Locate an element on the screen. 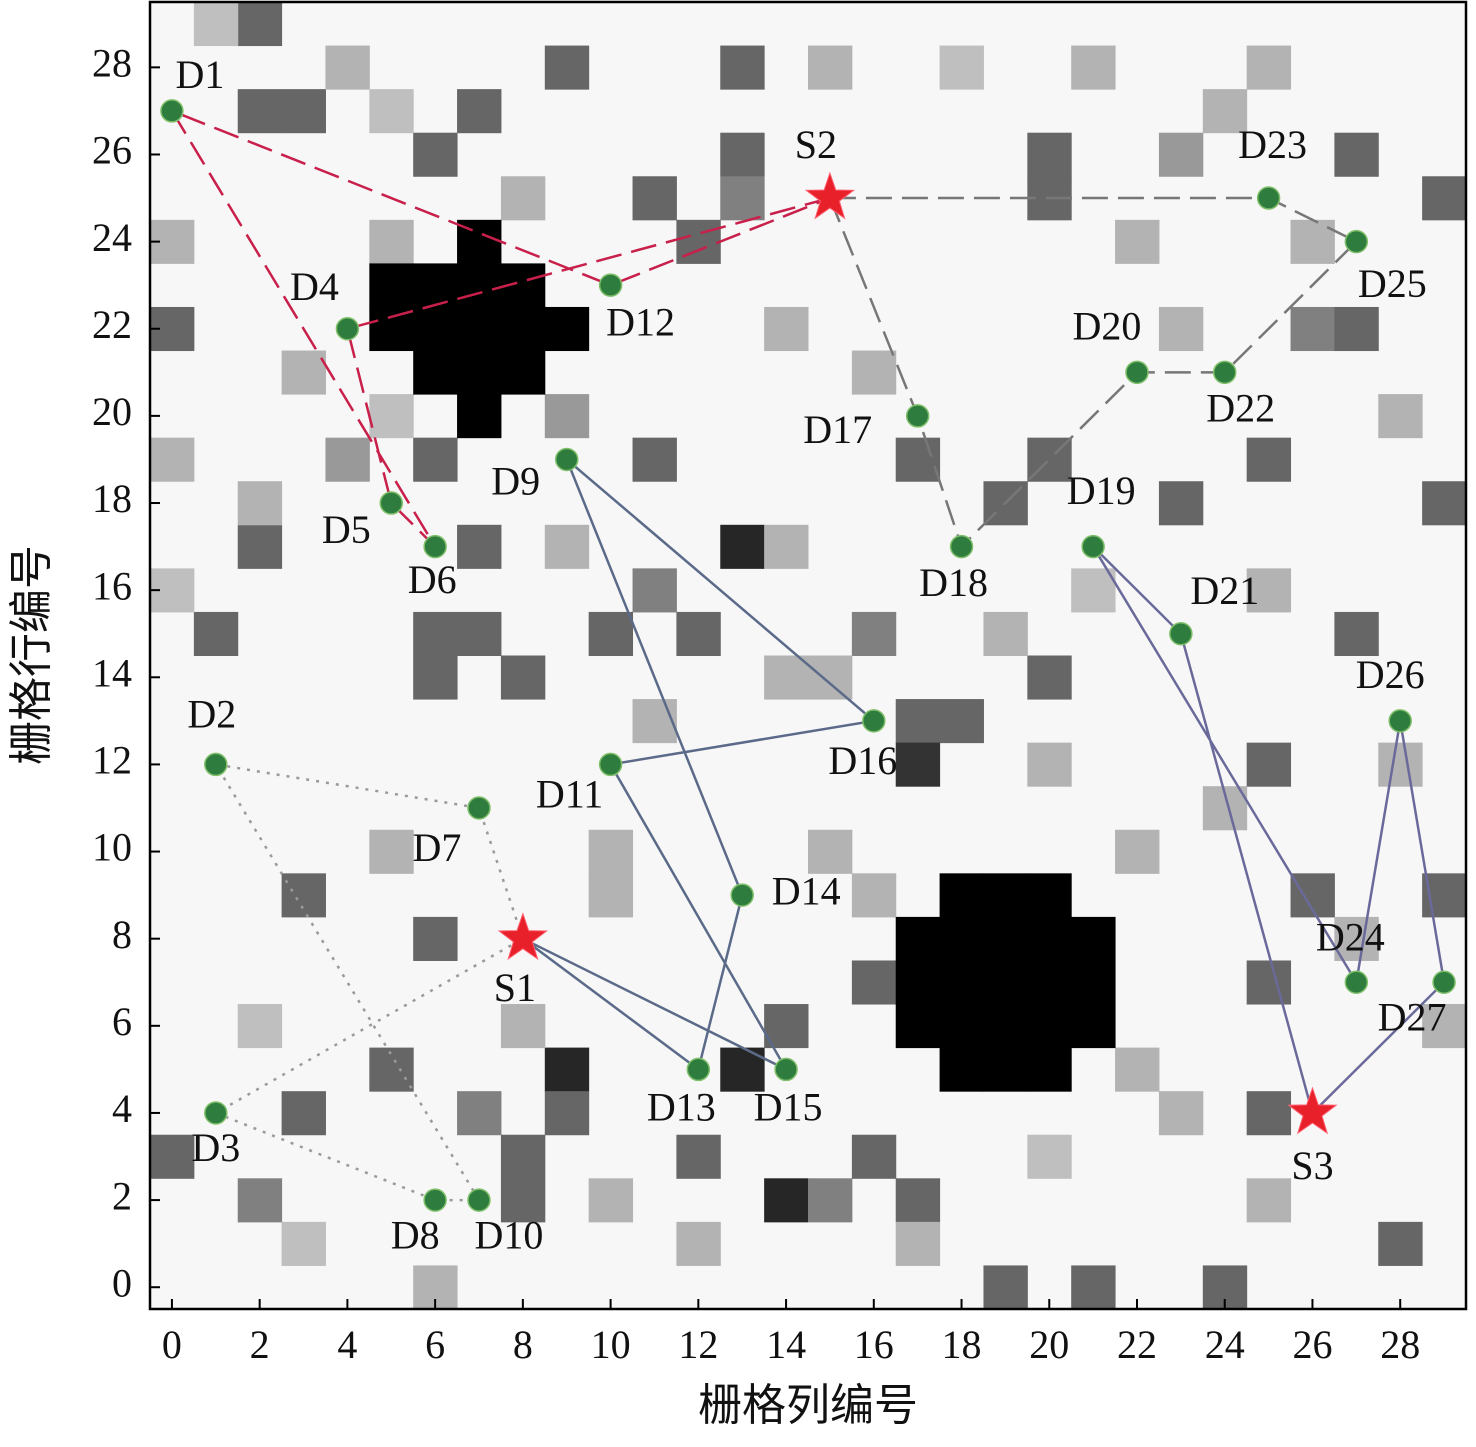 Image resolution: width=1476 pixels, height=1447 pixels. y-tick-label: 14 is located at coordinates (112, 672).